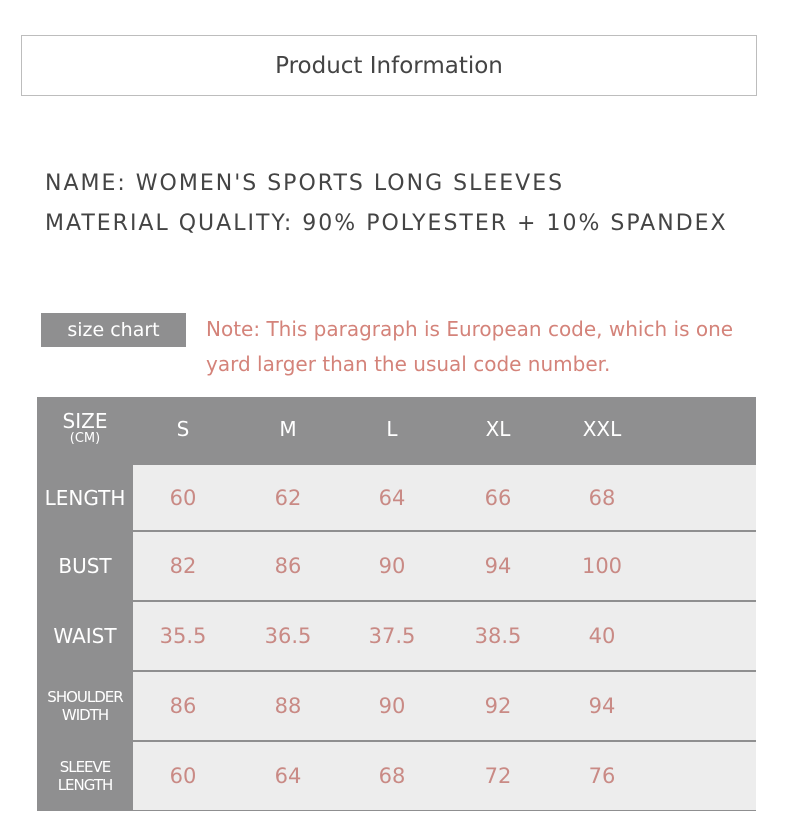 The height and width of the screenshot is (819, 790). Describe the element at coordinates (85, 636) in the screenshot. I see `row-label: WAIST` at that location.